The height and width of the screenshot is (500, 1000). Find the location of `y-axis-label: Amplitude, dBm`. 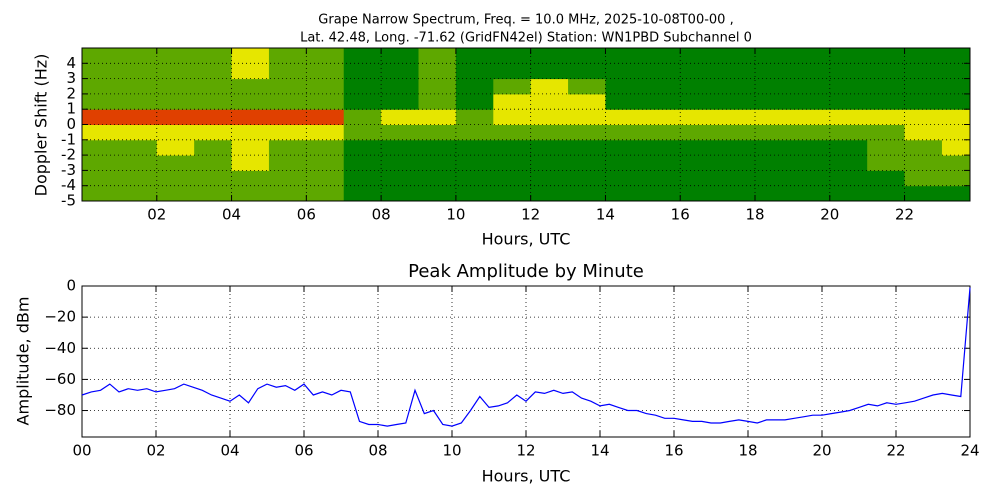

y-axis-label: Amplitude, dBm is located at coordinates (23, 361).